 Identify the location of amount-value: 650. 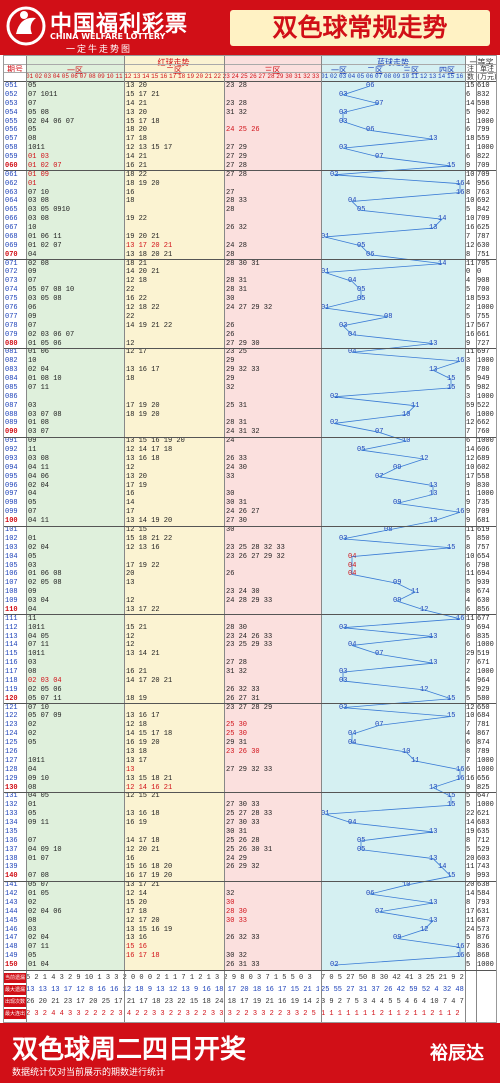
(483, 707).